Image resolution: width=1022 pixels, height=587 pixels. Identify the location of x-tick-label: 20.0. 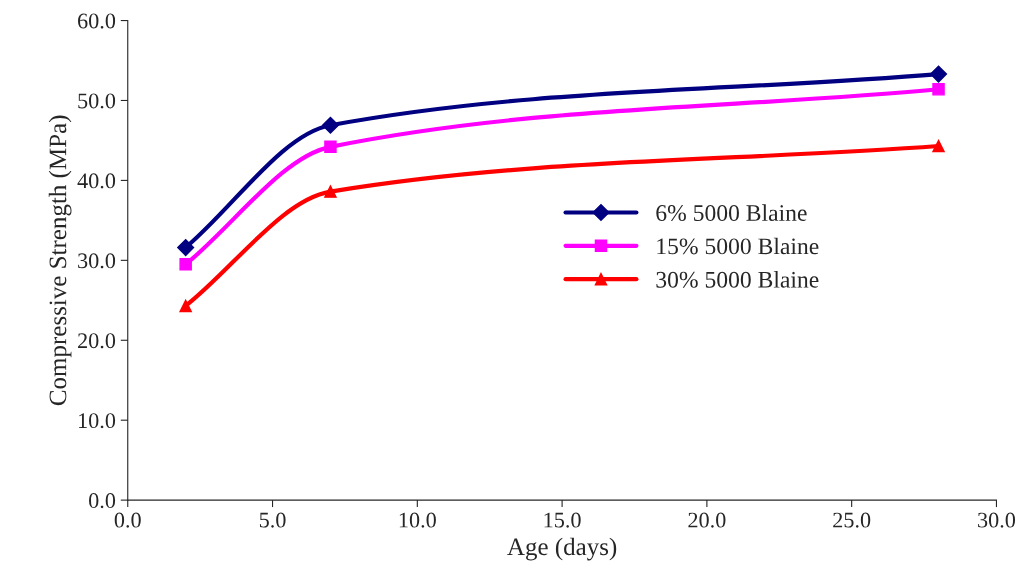
(707, 520).